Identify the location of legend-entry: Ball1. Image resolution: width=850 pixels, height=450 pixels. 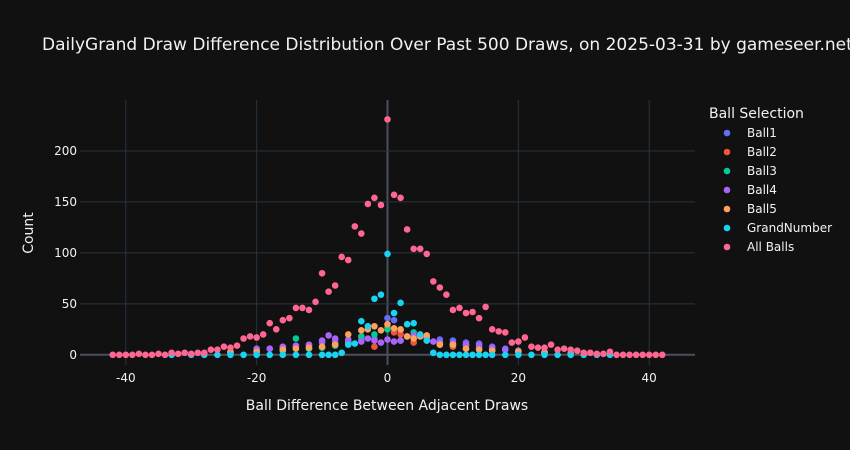
(762, 133).